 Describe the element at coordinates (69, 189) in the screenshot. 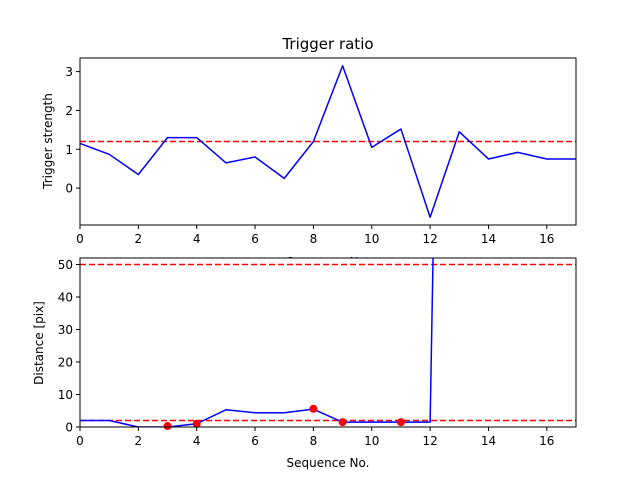

I see `trigger-ratio-y-tick-label: 0` at that location.